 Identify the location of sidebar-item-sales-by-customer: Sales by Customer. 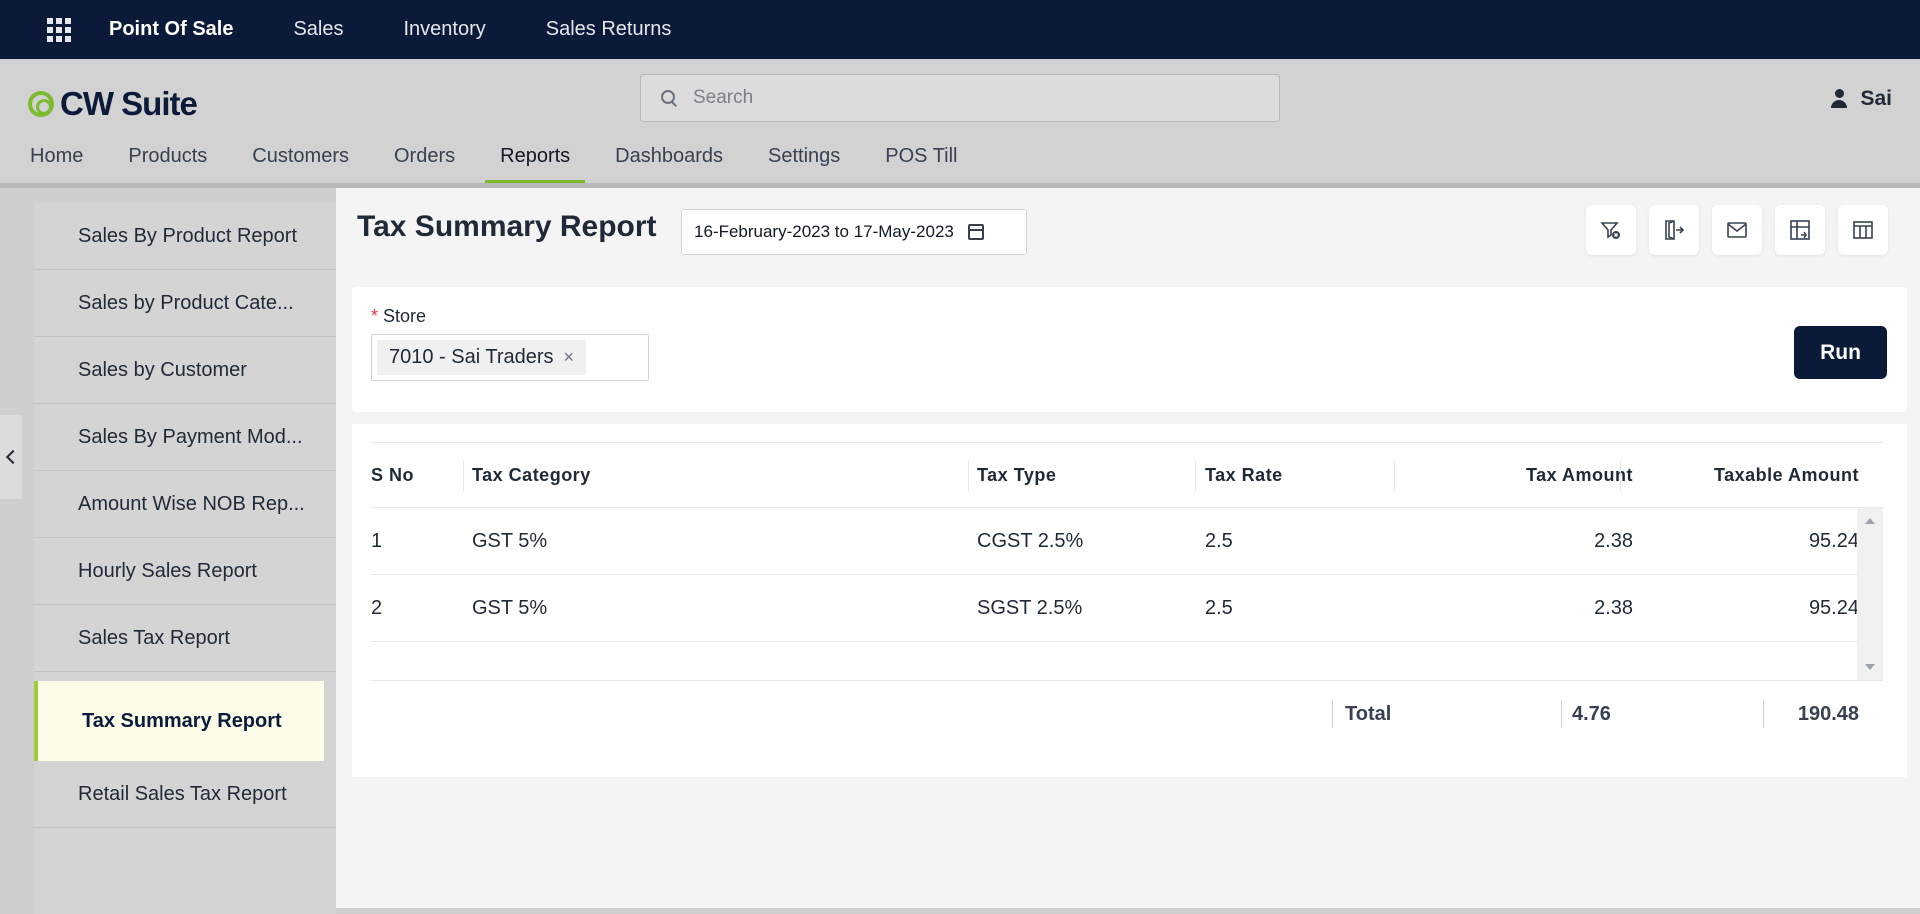
(185, 370).